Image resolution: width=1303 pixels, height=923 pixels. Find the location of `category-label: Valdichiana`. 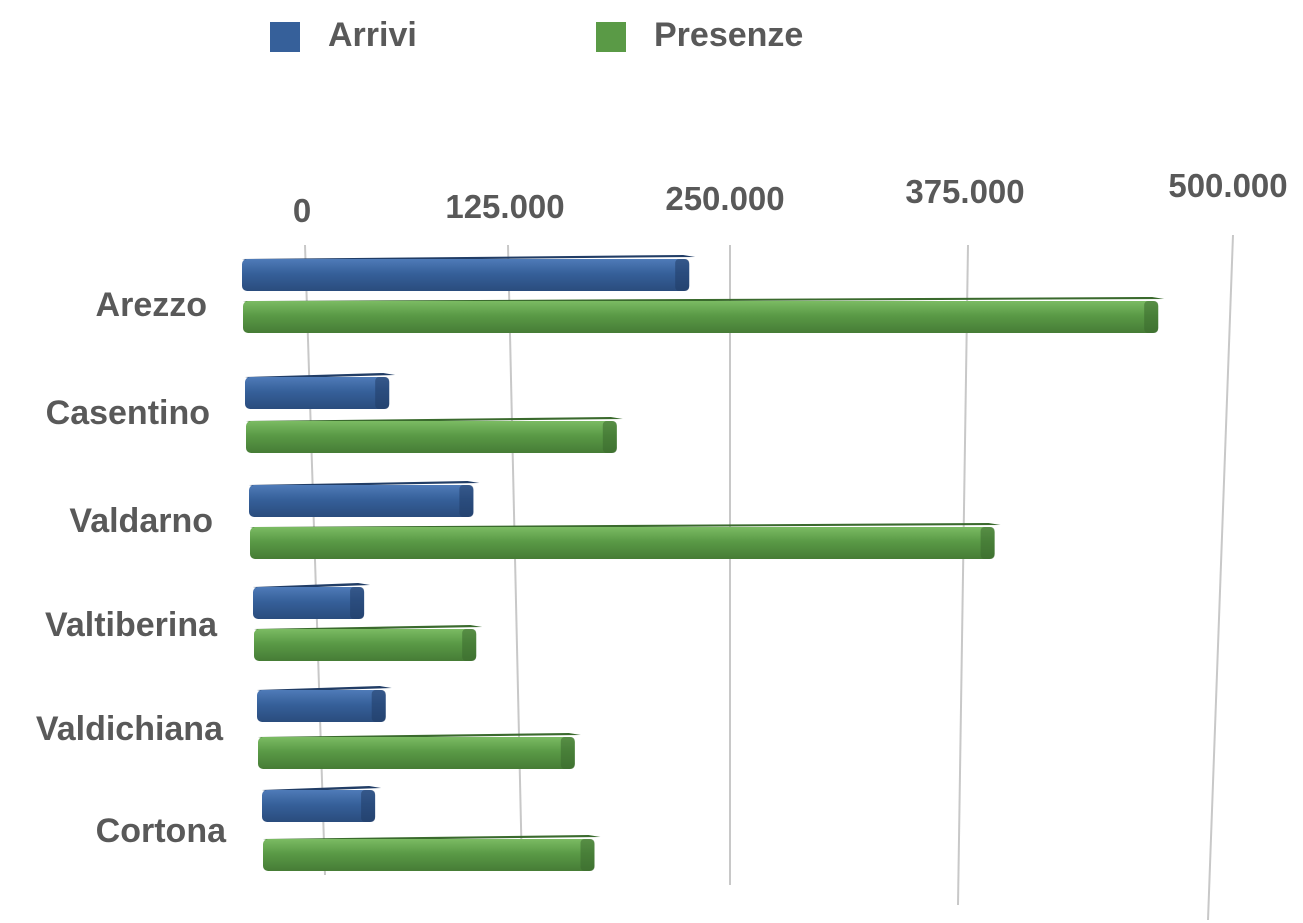

category-label: Valdichiana is located at coordinates (130, 729).